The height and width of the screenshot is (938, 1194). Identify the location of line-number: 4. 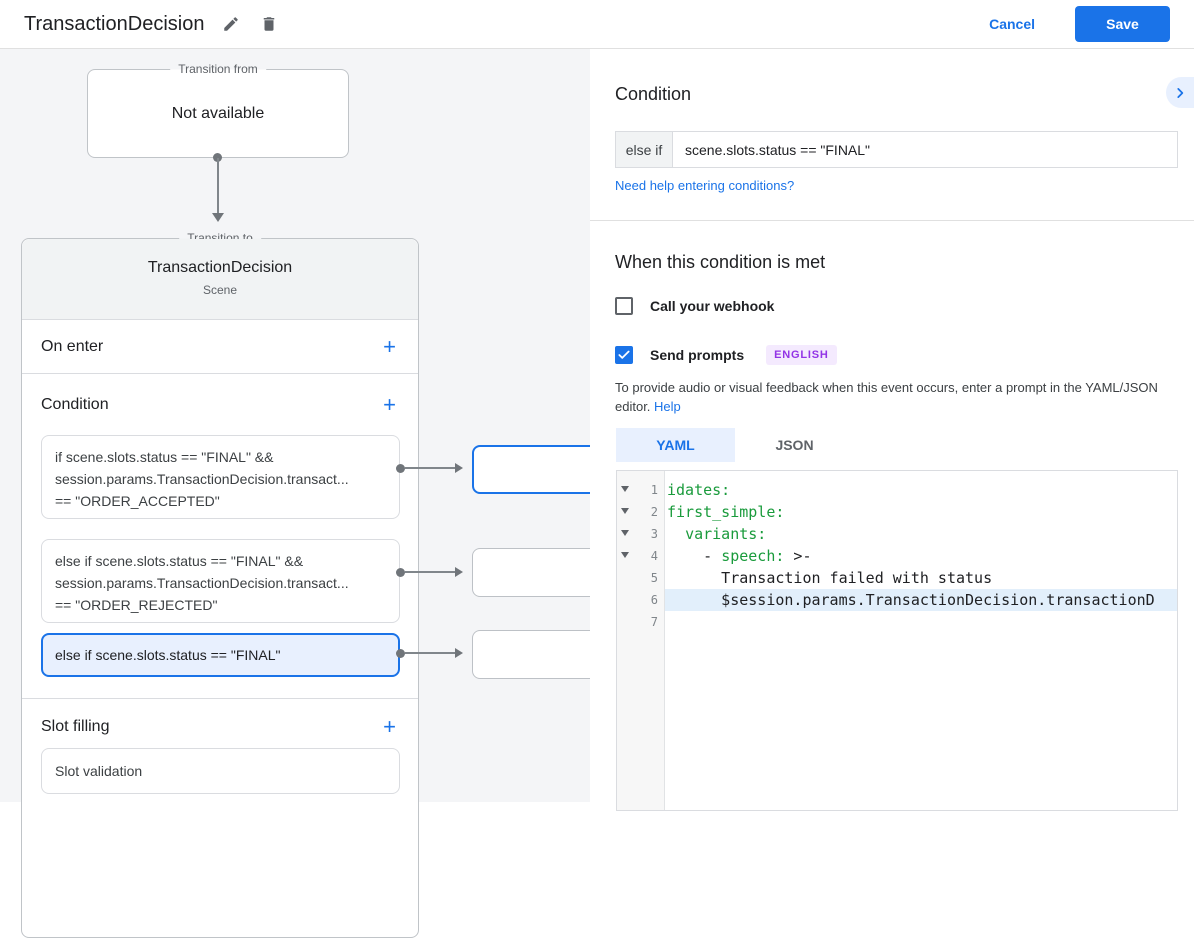
(654, 556).